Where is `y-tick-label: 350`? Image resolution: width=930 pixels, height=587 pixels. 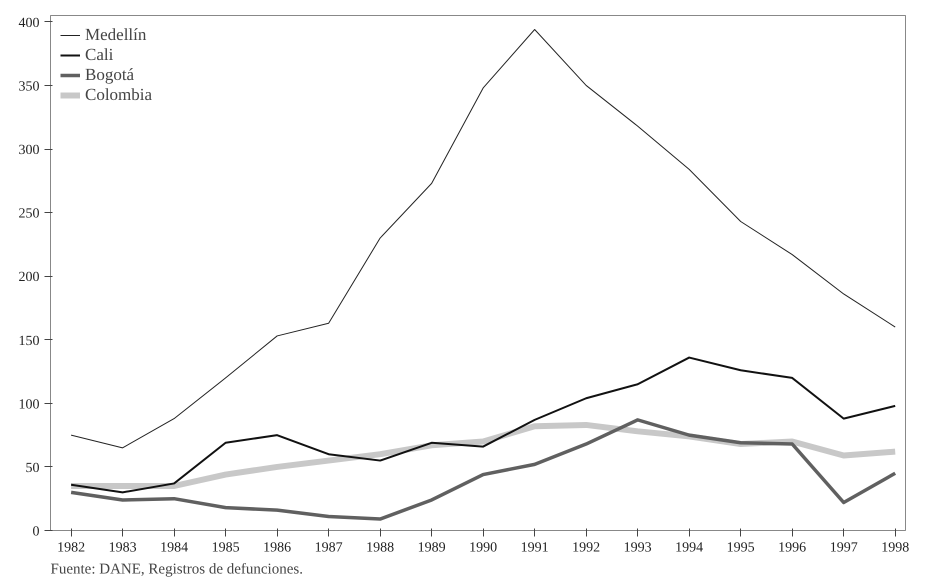
y-tick-label: 350 is located at coordinates (29, 86).